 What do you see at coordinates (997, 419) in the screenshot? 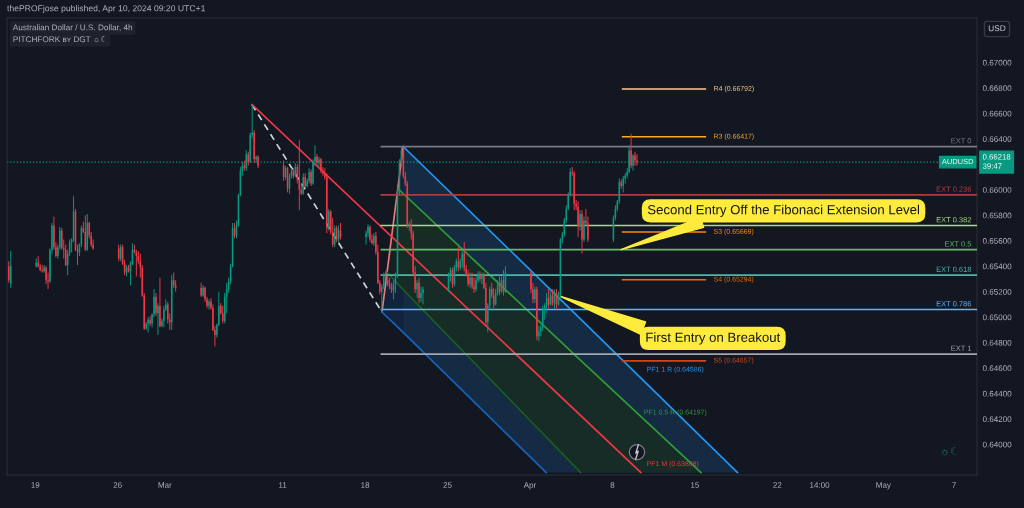
I see `y-tick-label: 0.64200` at bounding box center [997, 419].